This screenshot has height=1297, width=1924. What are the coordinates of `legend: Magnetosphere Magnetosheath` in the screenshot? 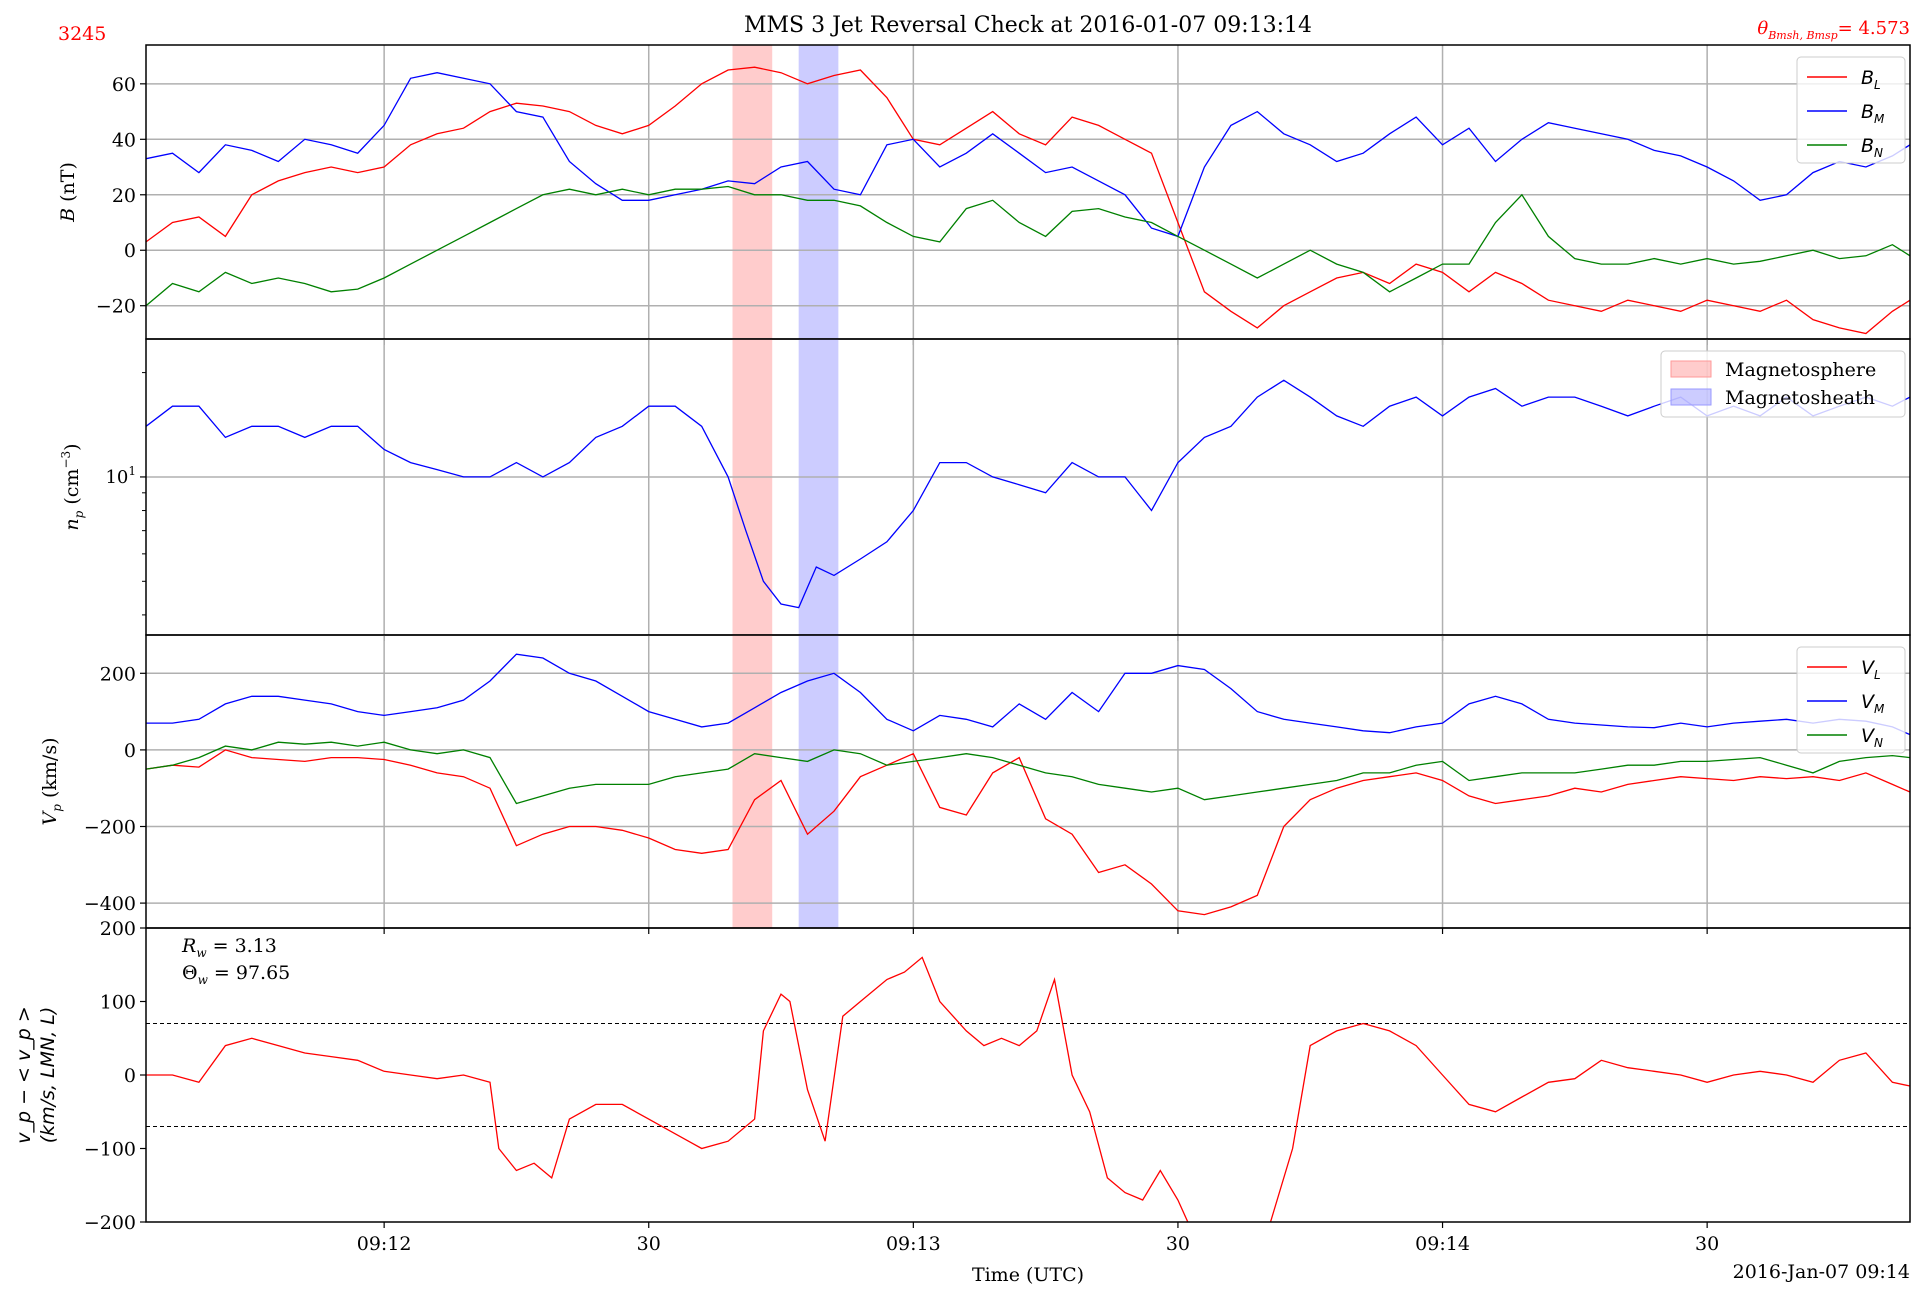 It's located at (1783, 384).